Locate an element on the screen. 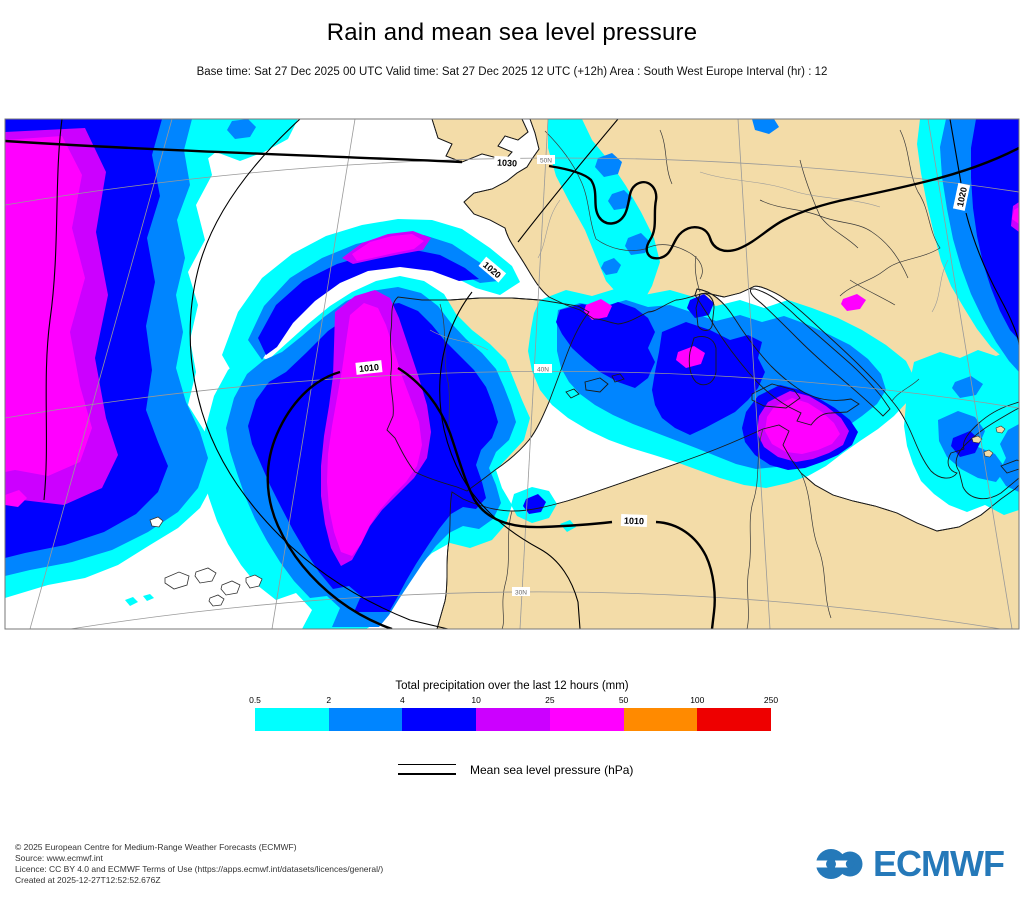 This screenshot has height=922, width=1024. precip-colorbar is located at coordinates (513, 719).